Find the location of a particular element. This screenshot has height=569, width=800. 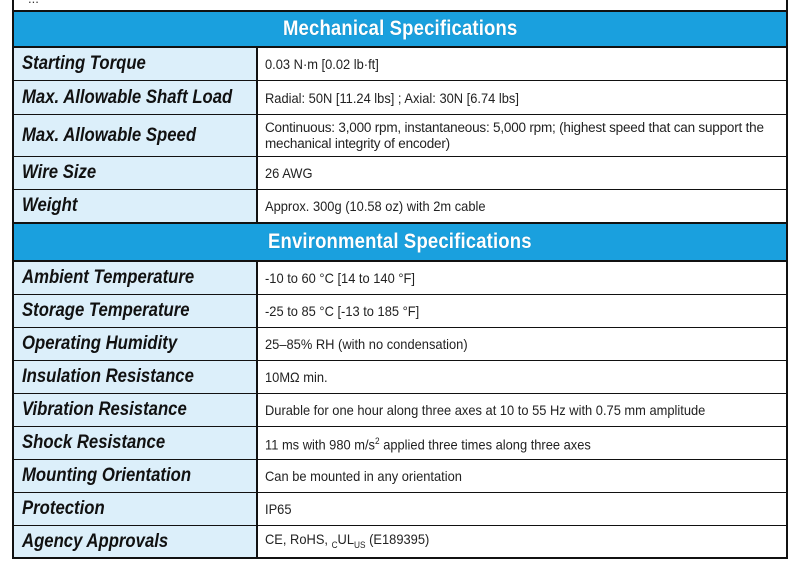

row-value: -25 to 85 °C [-13 to 185 °F] is located at coordinates (342, 311).